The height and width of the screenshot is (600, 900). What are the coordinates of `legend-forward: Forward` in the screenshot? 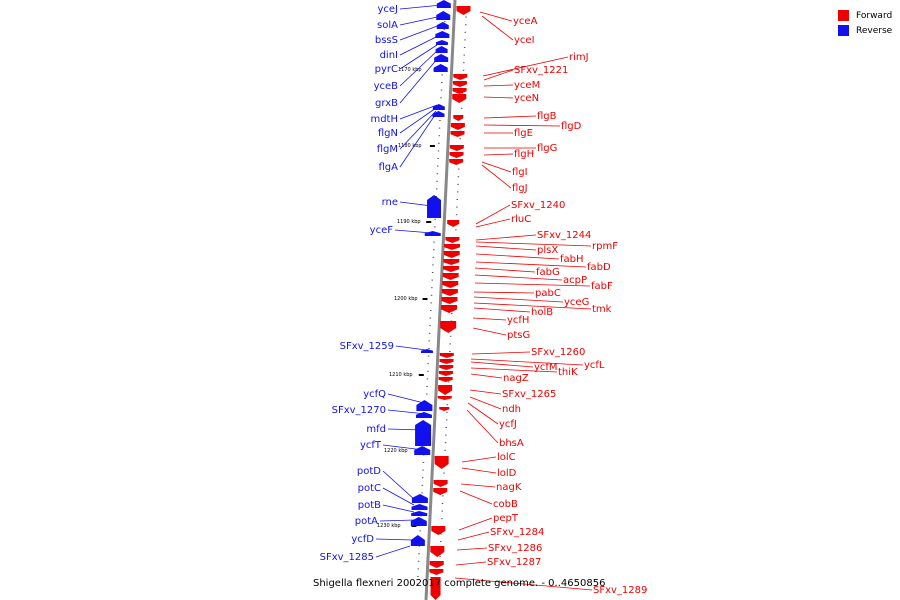 It's located at (865, 15).